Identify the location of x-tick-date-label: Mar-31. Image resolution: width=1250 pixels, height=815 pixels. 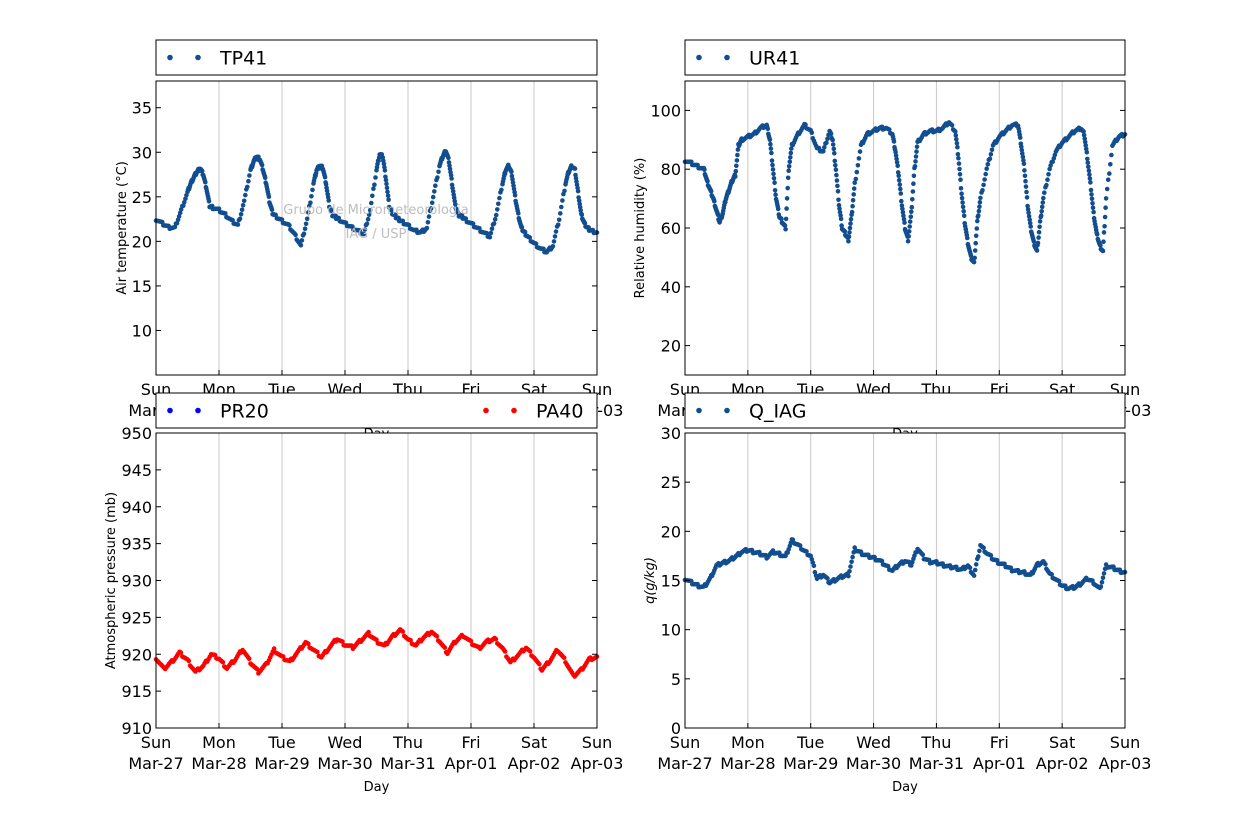
(936, 763).